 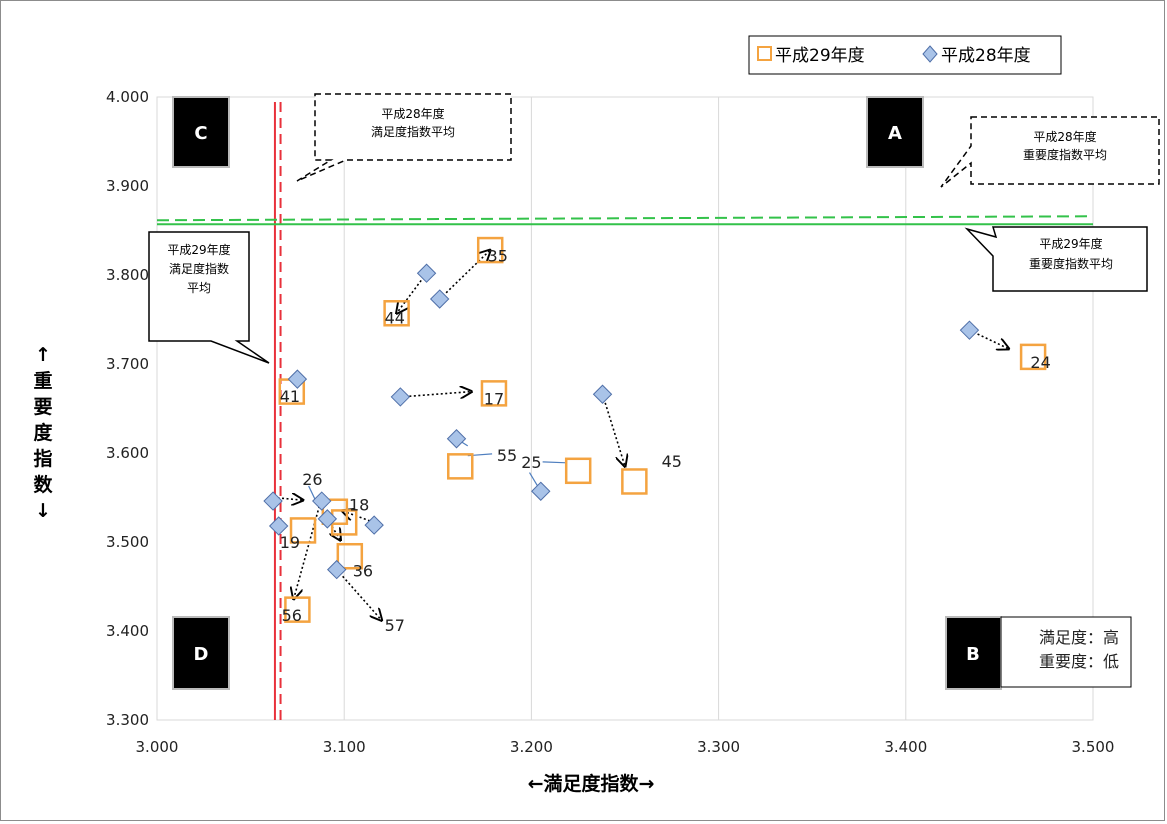 What do you see at coordinates (198, 249) in the screenshot?
I see `callout-h29-satisfaction-line1: 平成29年度` at bounding box center [198, 249].